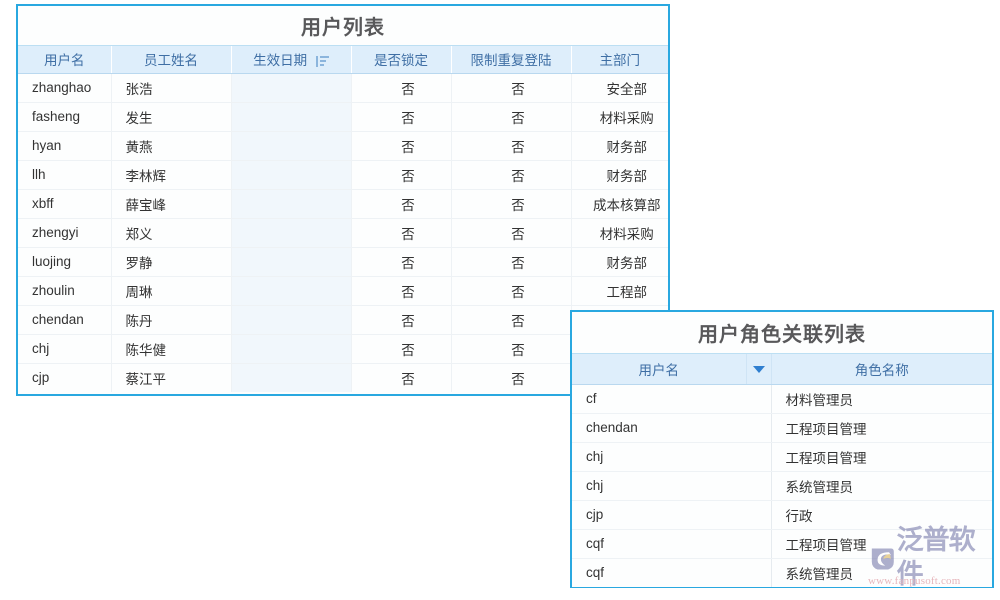  I want to click on cell-role-username: chendan, so click(672, 428).